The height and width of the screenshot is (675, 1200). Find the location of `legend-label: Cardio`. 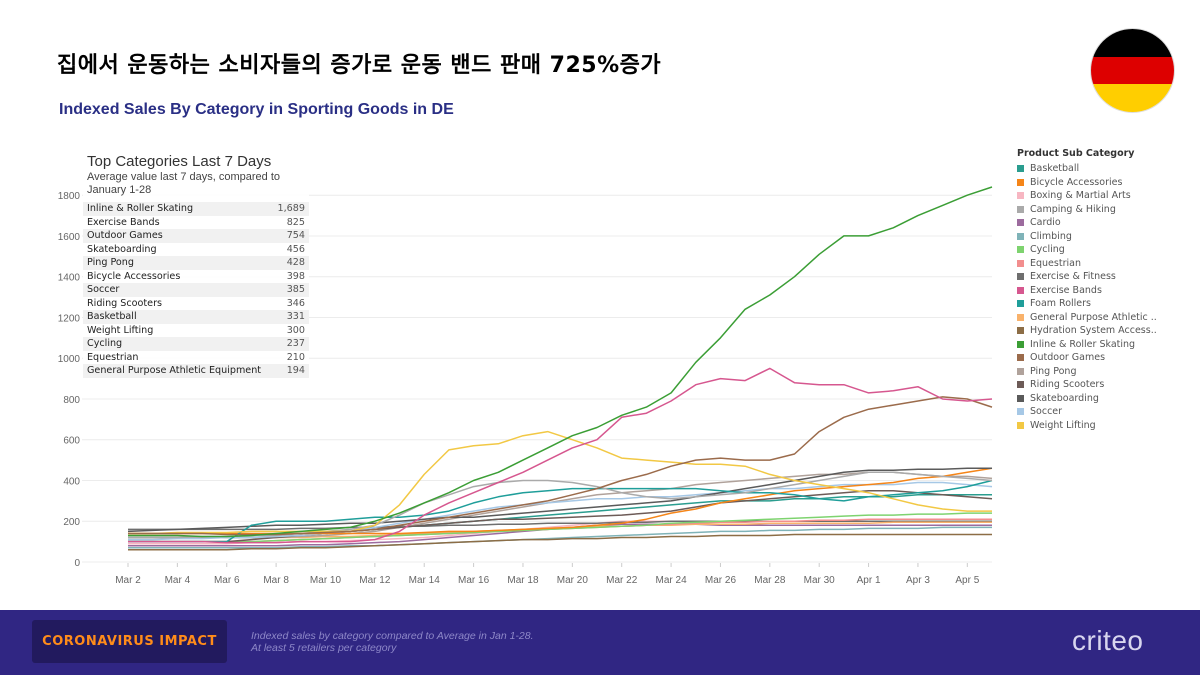

legend-label: Cardio is located at coordinates (1045, 223).